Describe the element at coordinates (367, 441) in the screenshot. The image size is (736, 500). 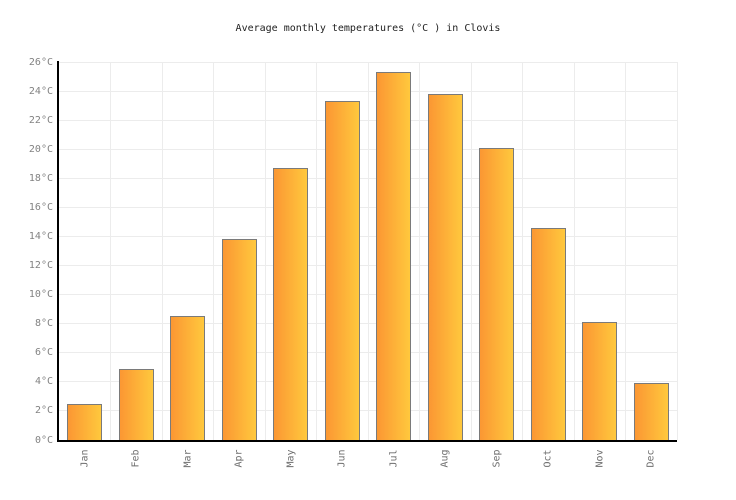
I see `x-axis-line` at that location.